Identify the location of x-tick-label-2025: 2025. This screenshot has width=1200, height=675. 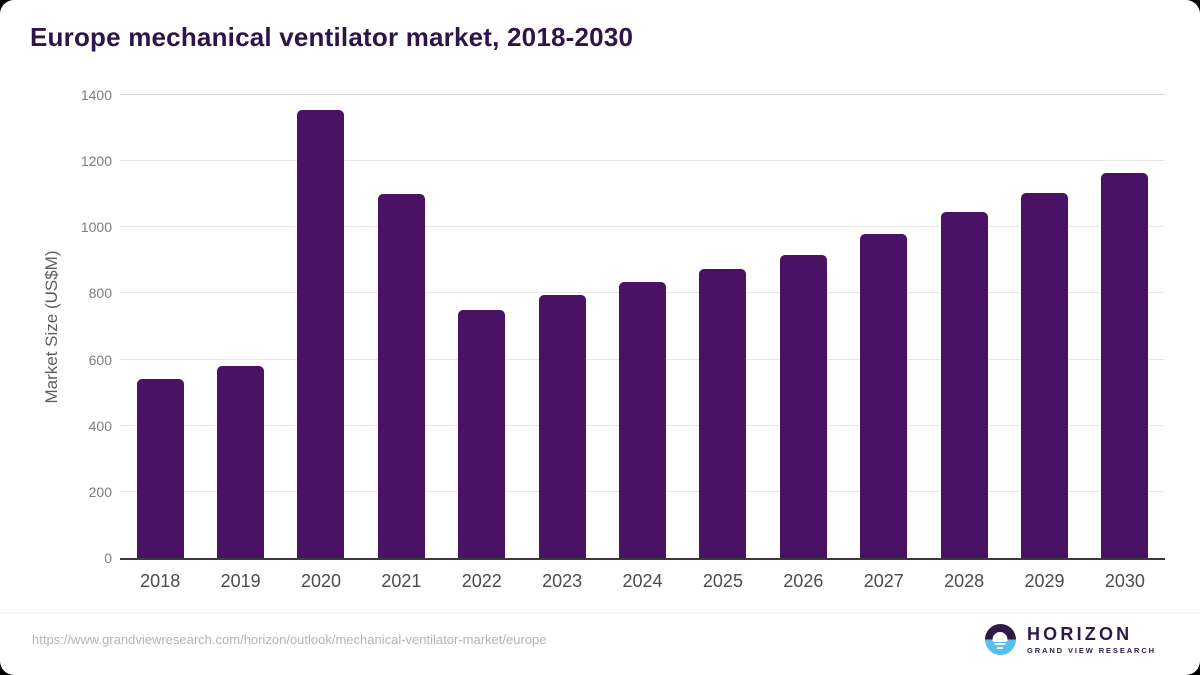
(722, 581).